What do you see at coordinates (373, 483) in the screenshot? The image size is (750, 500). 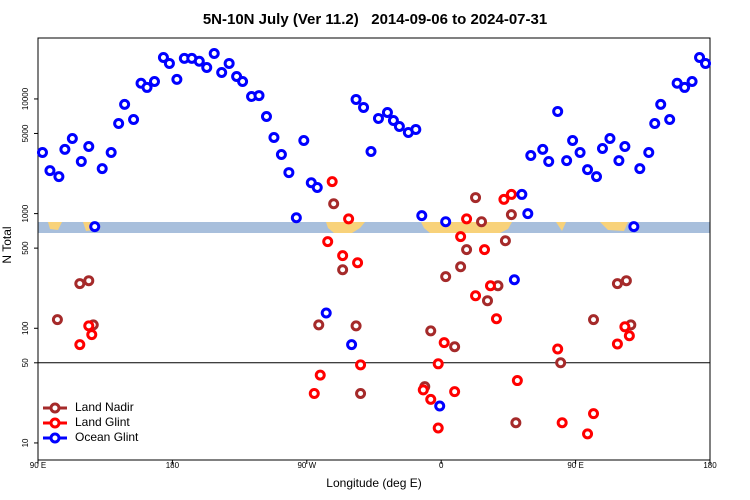 I see `x-axis-label: Longitude (deg E)` at bounding box center [373, 483].